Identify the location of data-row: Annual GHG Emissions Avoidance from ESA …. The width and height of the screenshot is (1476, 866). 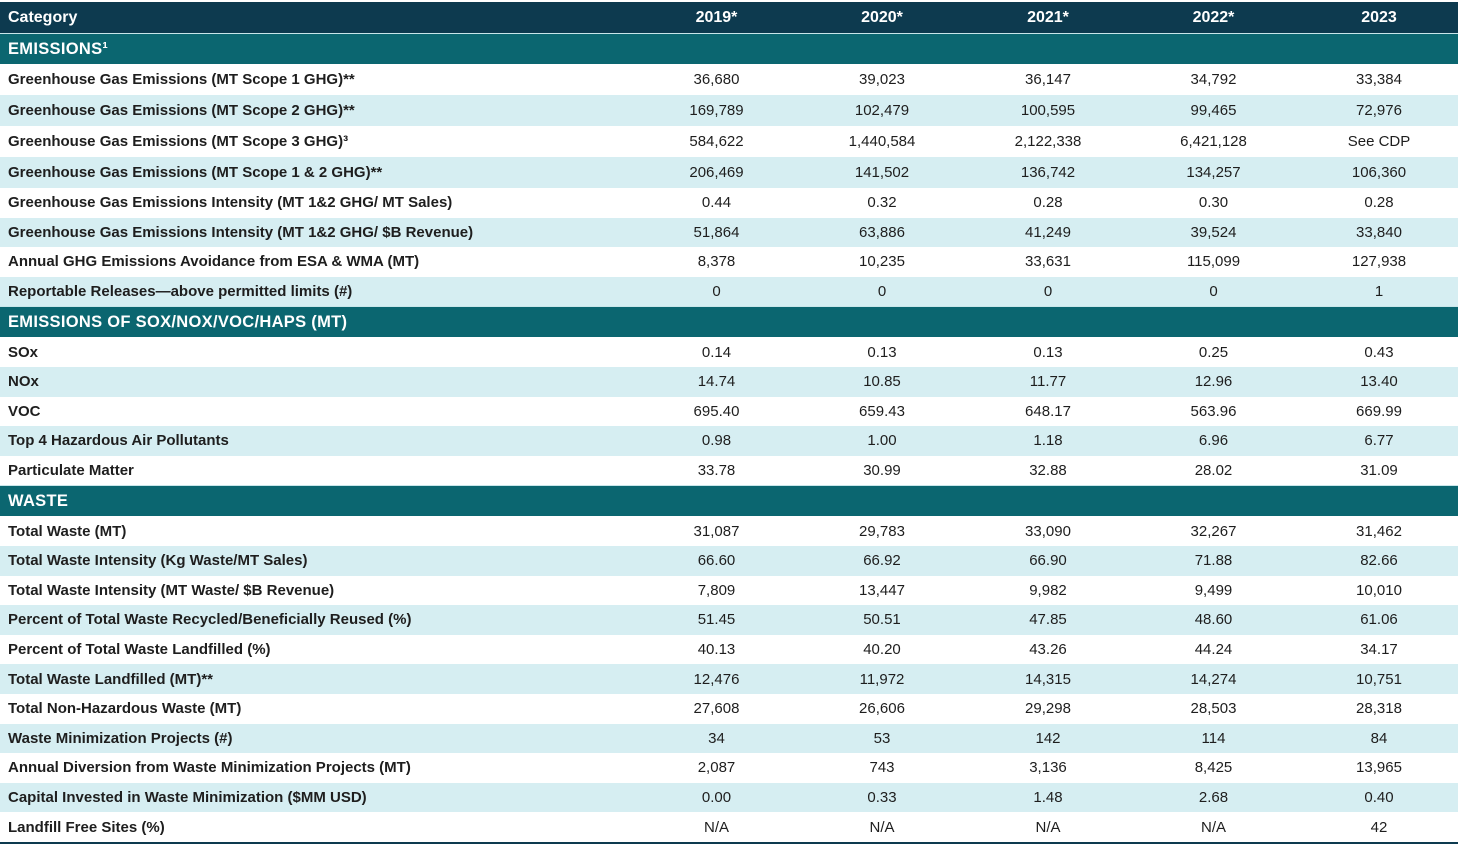
(729, 262).